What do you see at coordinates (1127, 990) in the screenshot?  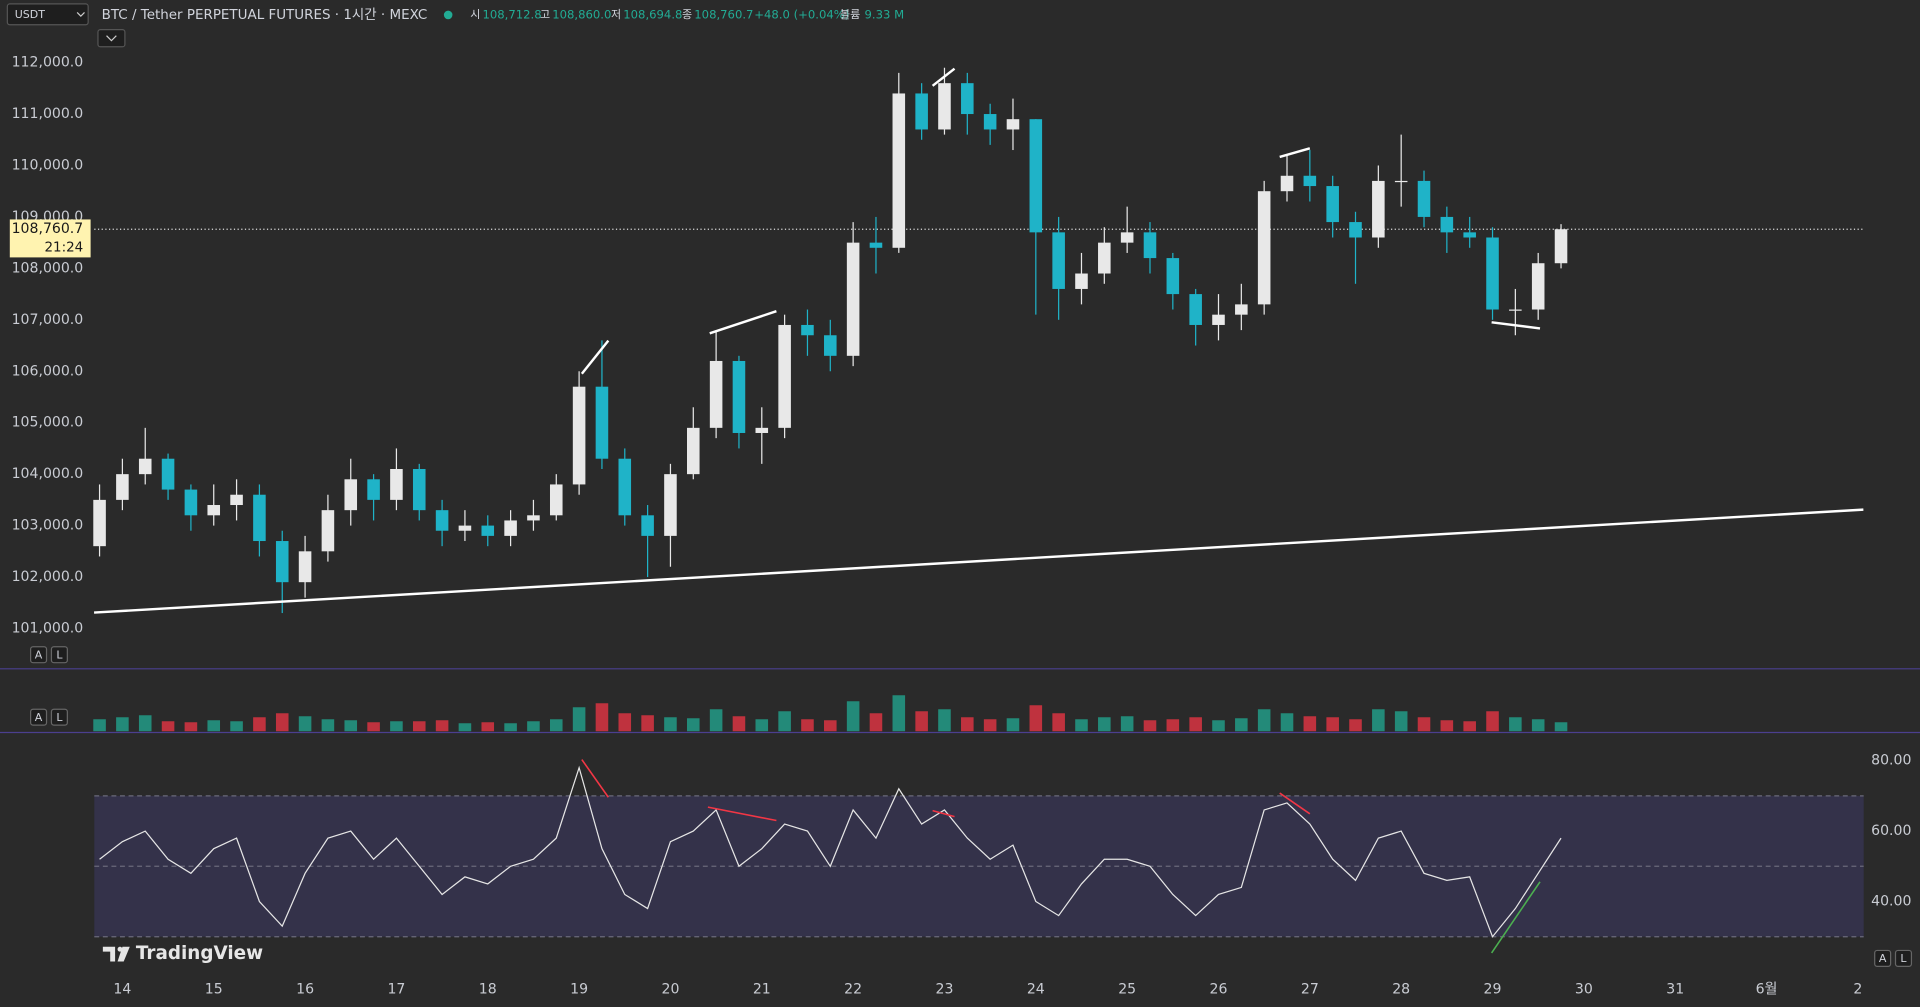 I see `x-tick-label: 25` at bounding box center [1127, 990].